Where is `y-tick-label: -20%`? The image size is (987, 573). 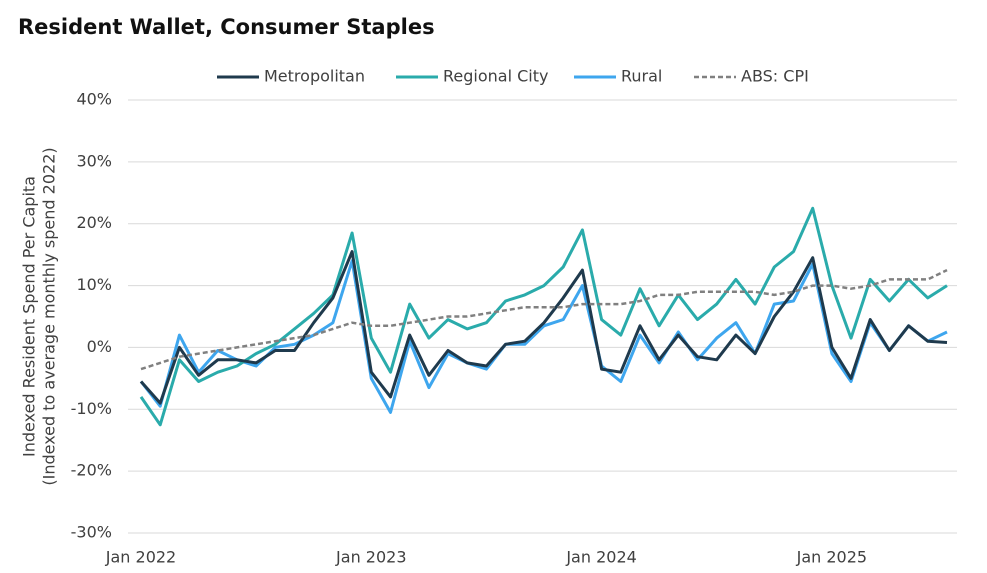 y-tick-label: -20% is located at coordinates (91, 470).